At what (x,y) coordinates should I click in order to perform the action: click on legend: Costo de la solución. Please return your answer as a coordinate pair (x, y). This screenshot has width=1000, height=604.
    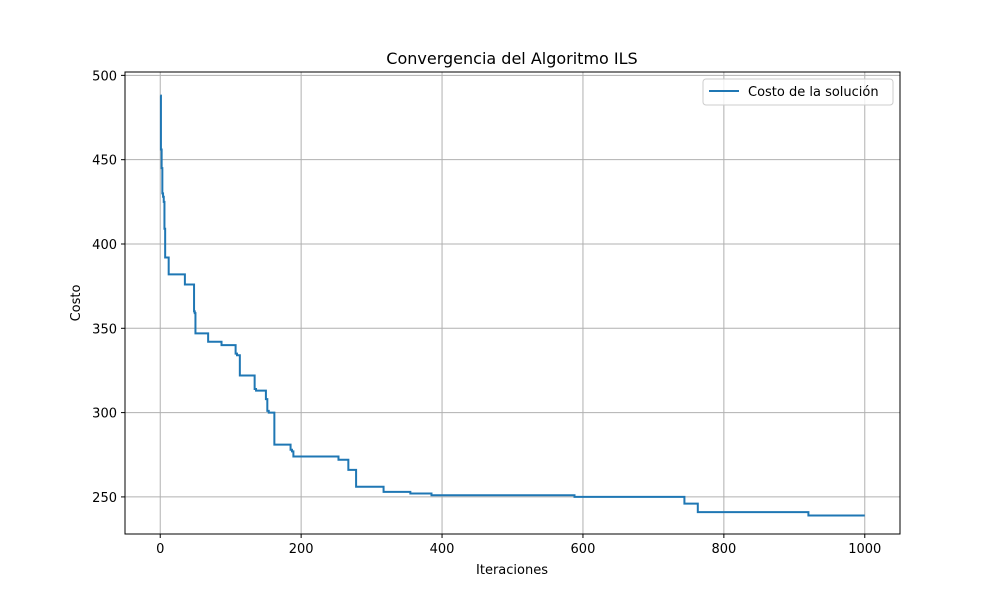
    Looking at the image, I should click on (798, 92).